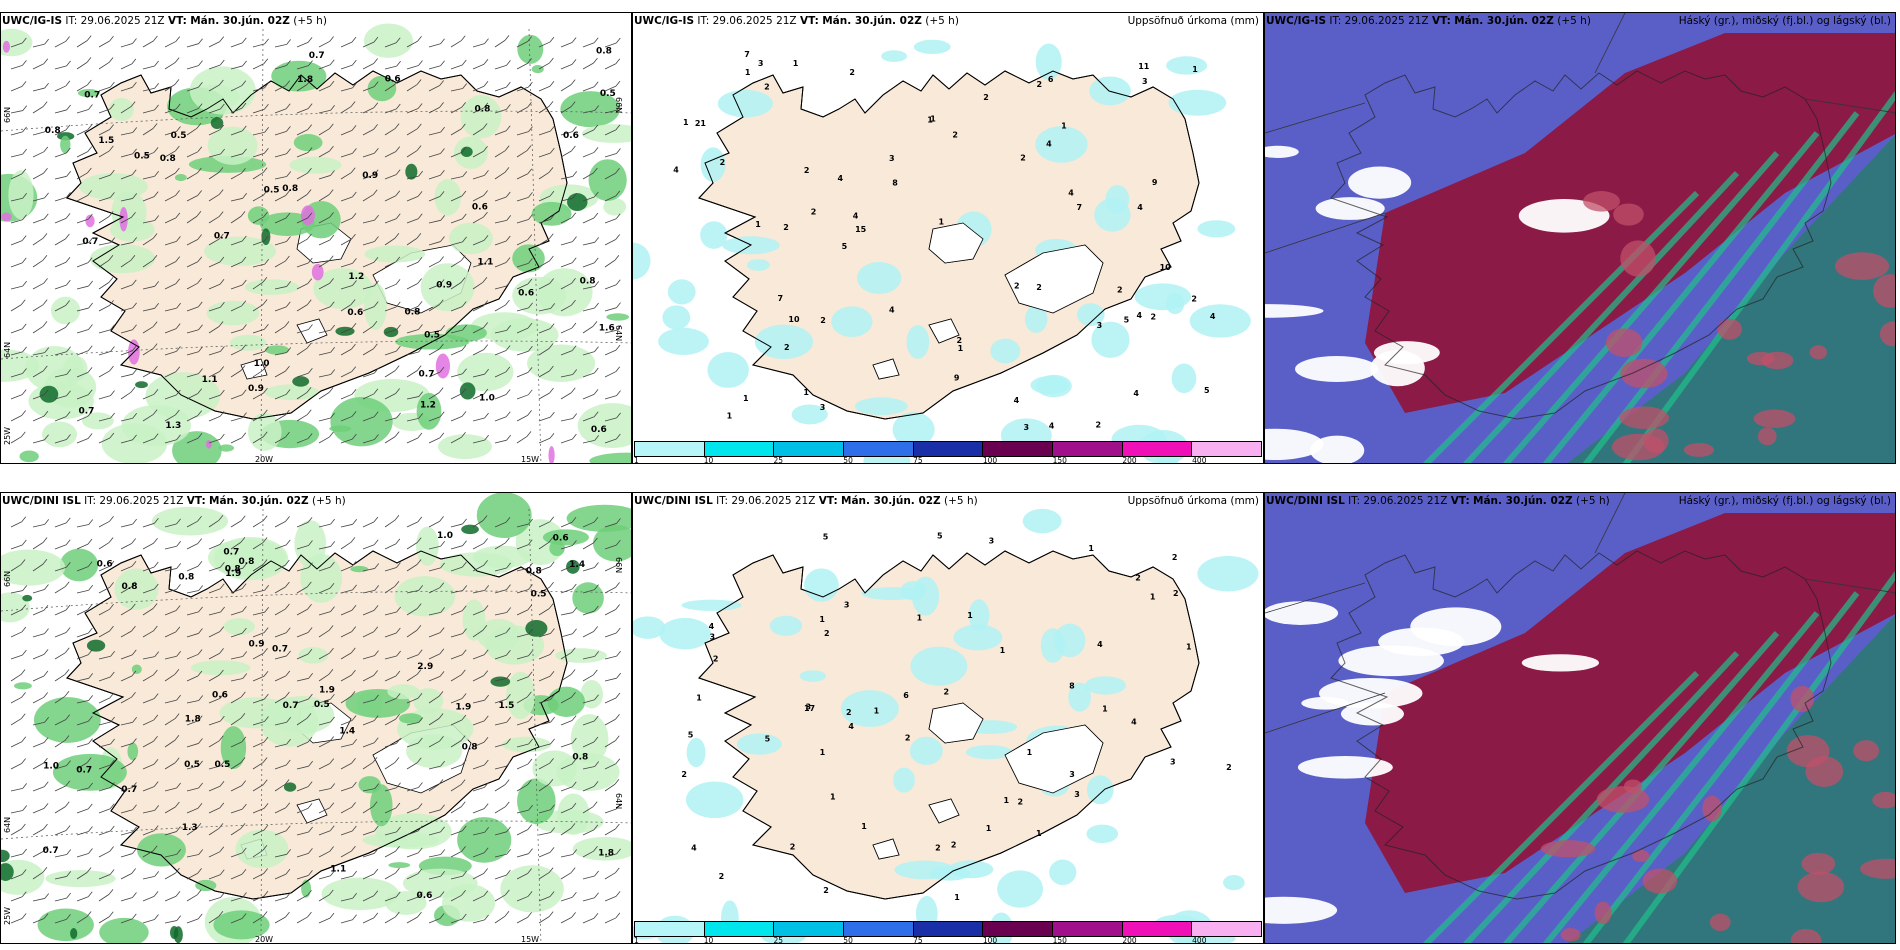  What do you see at coordinates (778, 940) in the screenshot?
I see `colorbar-tick: 25` at bounding box center [778, 940].